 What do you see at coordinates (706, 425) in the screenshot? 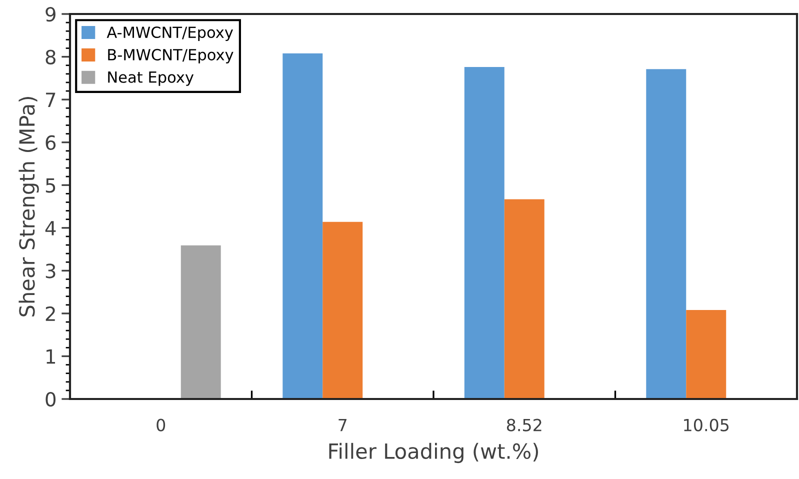
I see `x-tick-label: 10.05` at bounding box center [706, 425].